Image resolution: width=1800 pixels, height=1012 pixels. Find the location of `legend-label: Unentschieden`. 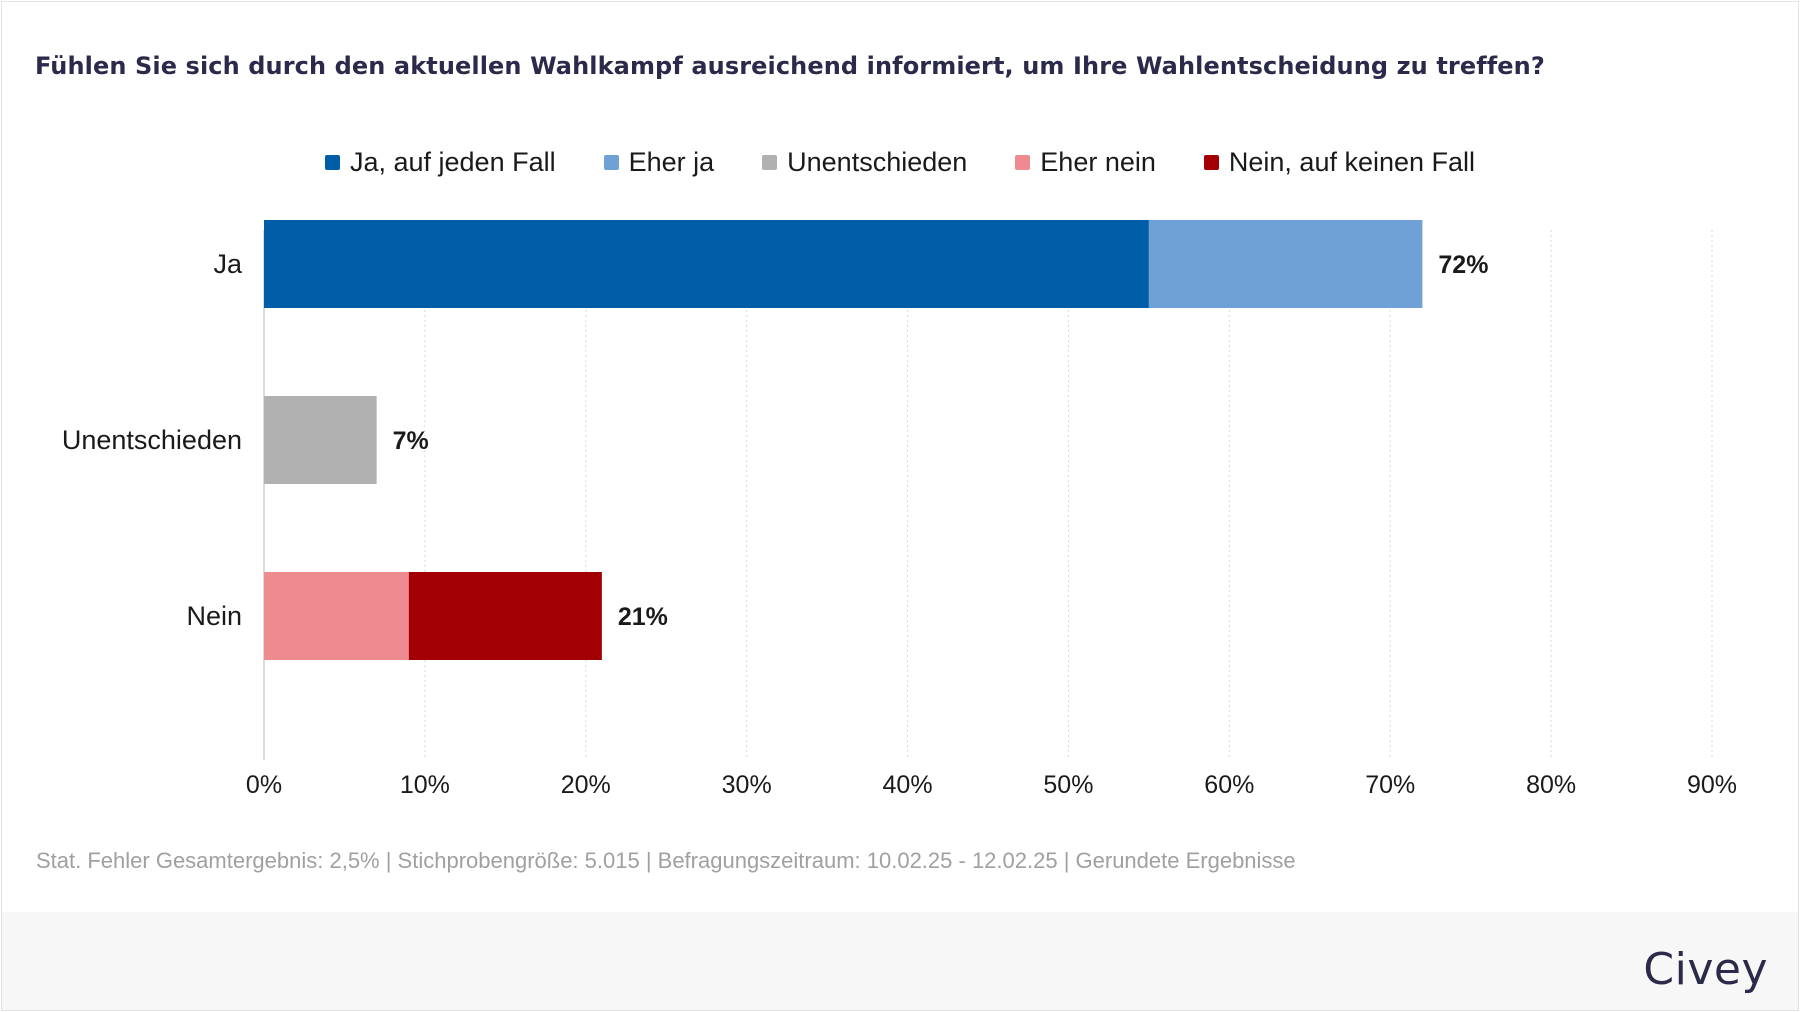

legend-label: Unentschieden is located at coordinates (877, 162).